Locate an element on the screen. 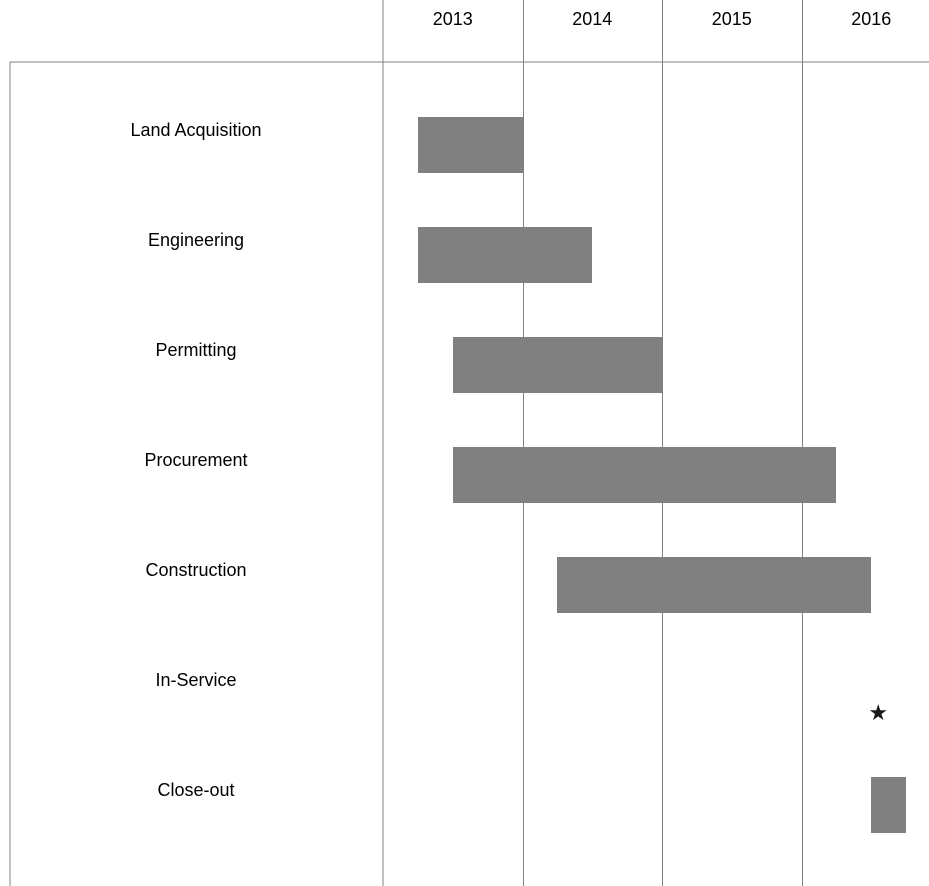 The width and height of the screenshot is (929, 886). task-bar-close-out is located at coordinates (888, 805).